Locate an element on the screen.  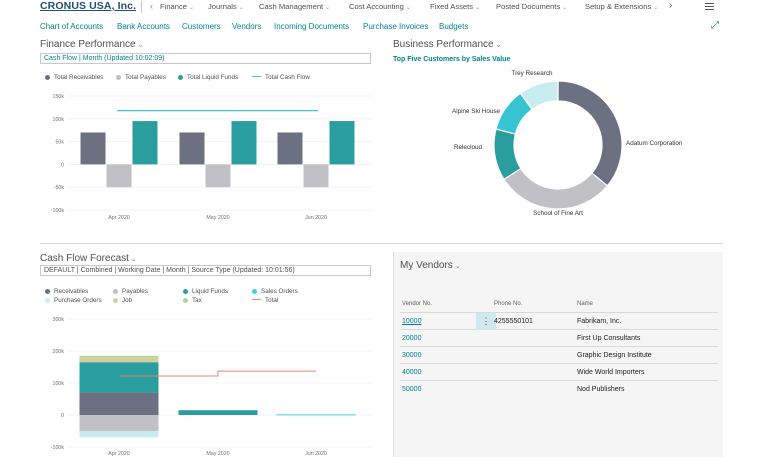
business-performance-title: Business Performance ⌄ is located at coordinates (447, 44).